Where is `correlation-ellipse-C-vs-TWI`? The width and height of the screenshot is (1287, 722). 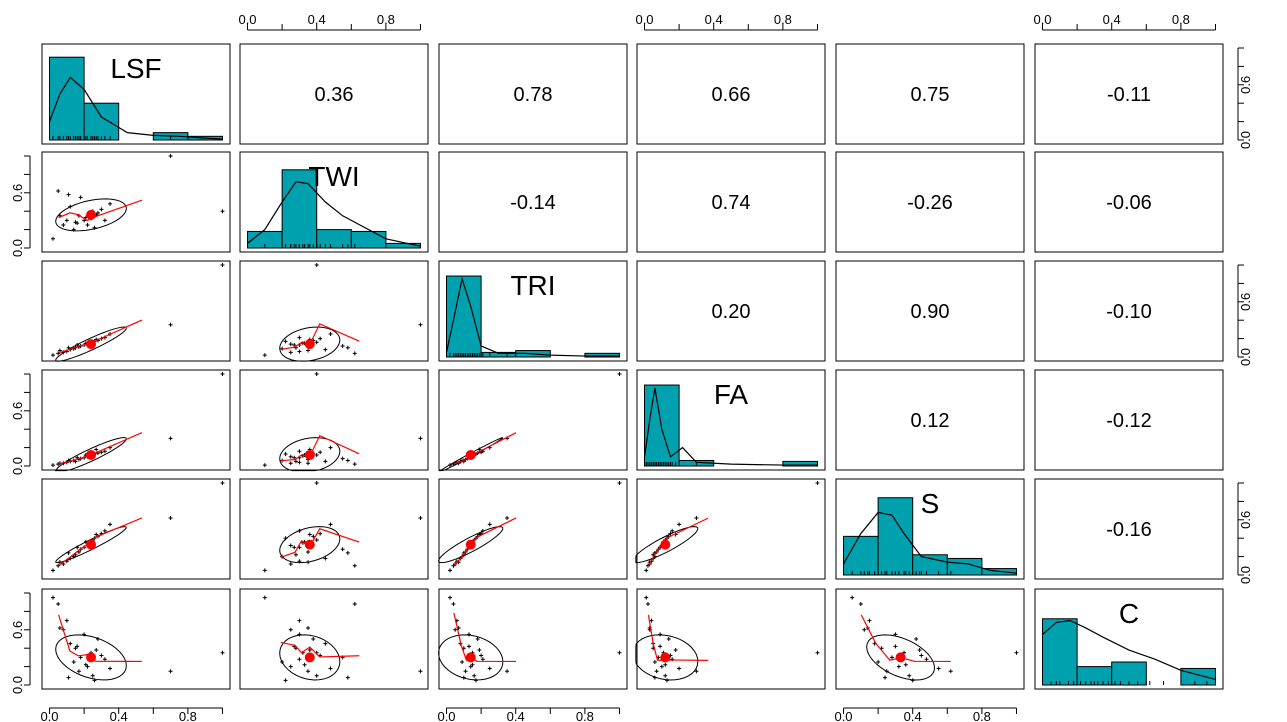 correlation-ellipse-C-vs-TWI is located at coordinates (310, 657).